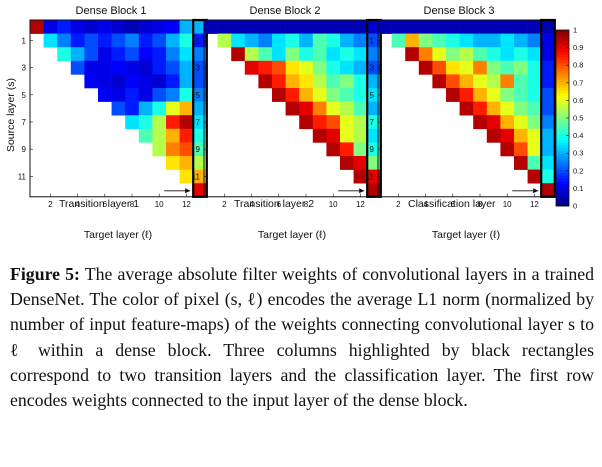 The height and width of the screenshot is (467, 602). Describe the element at coordinates (77, 204) in the screenshot. I see `x-tick-label: 4` at that location.